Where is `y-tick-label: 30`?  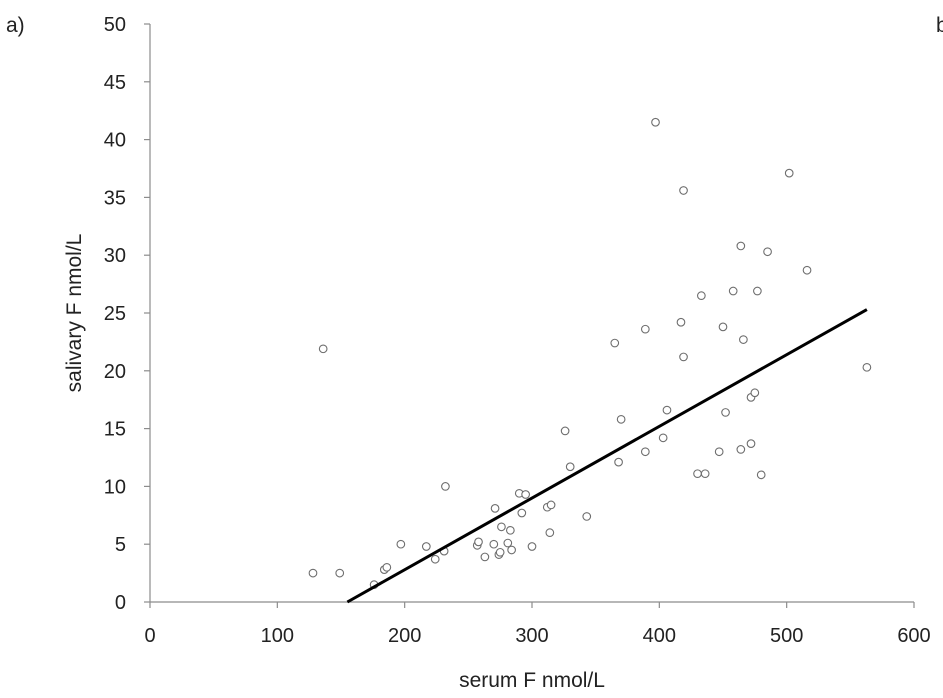 y-tick-label: 30 is located at coordinates (115, 256).